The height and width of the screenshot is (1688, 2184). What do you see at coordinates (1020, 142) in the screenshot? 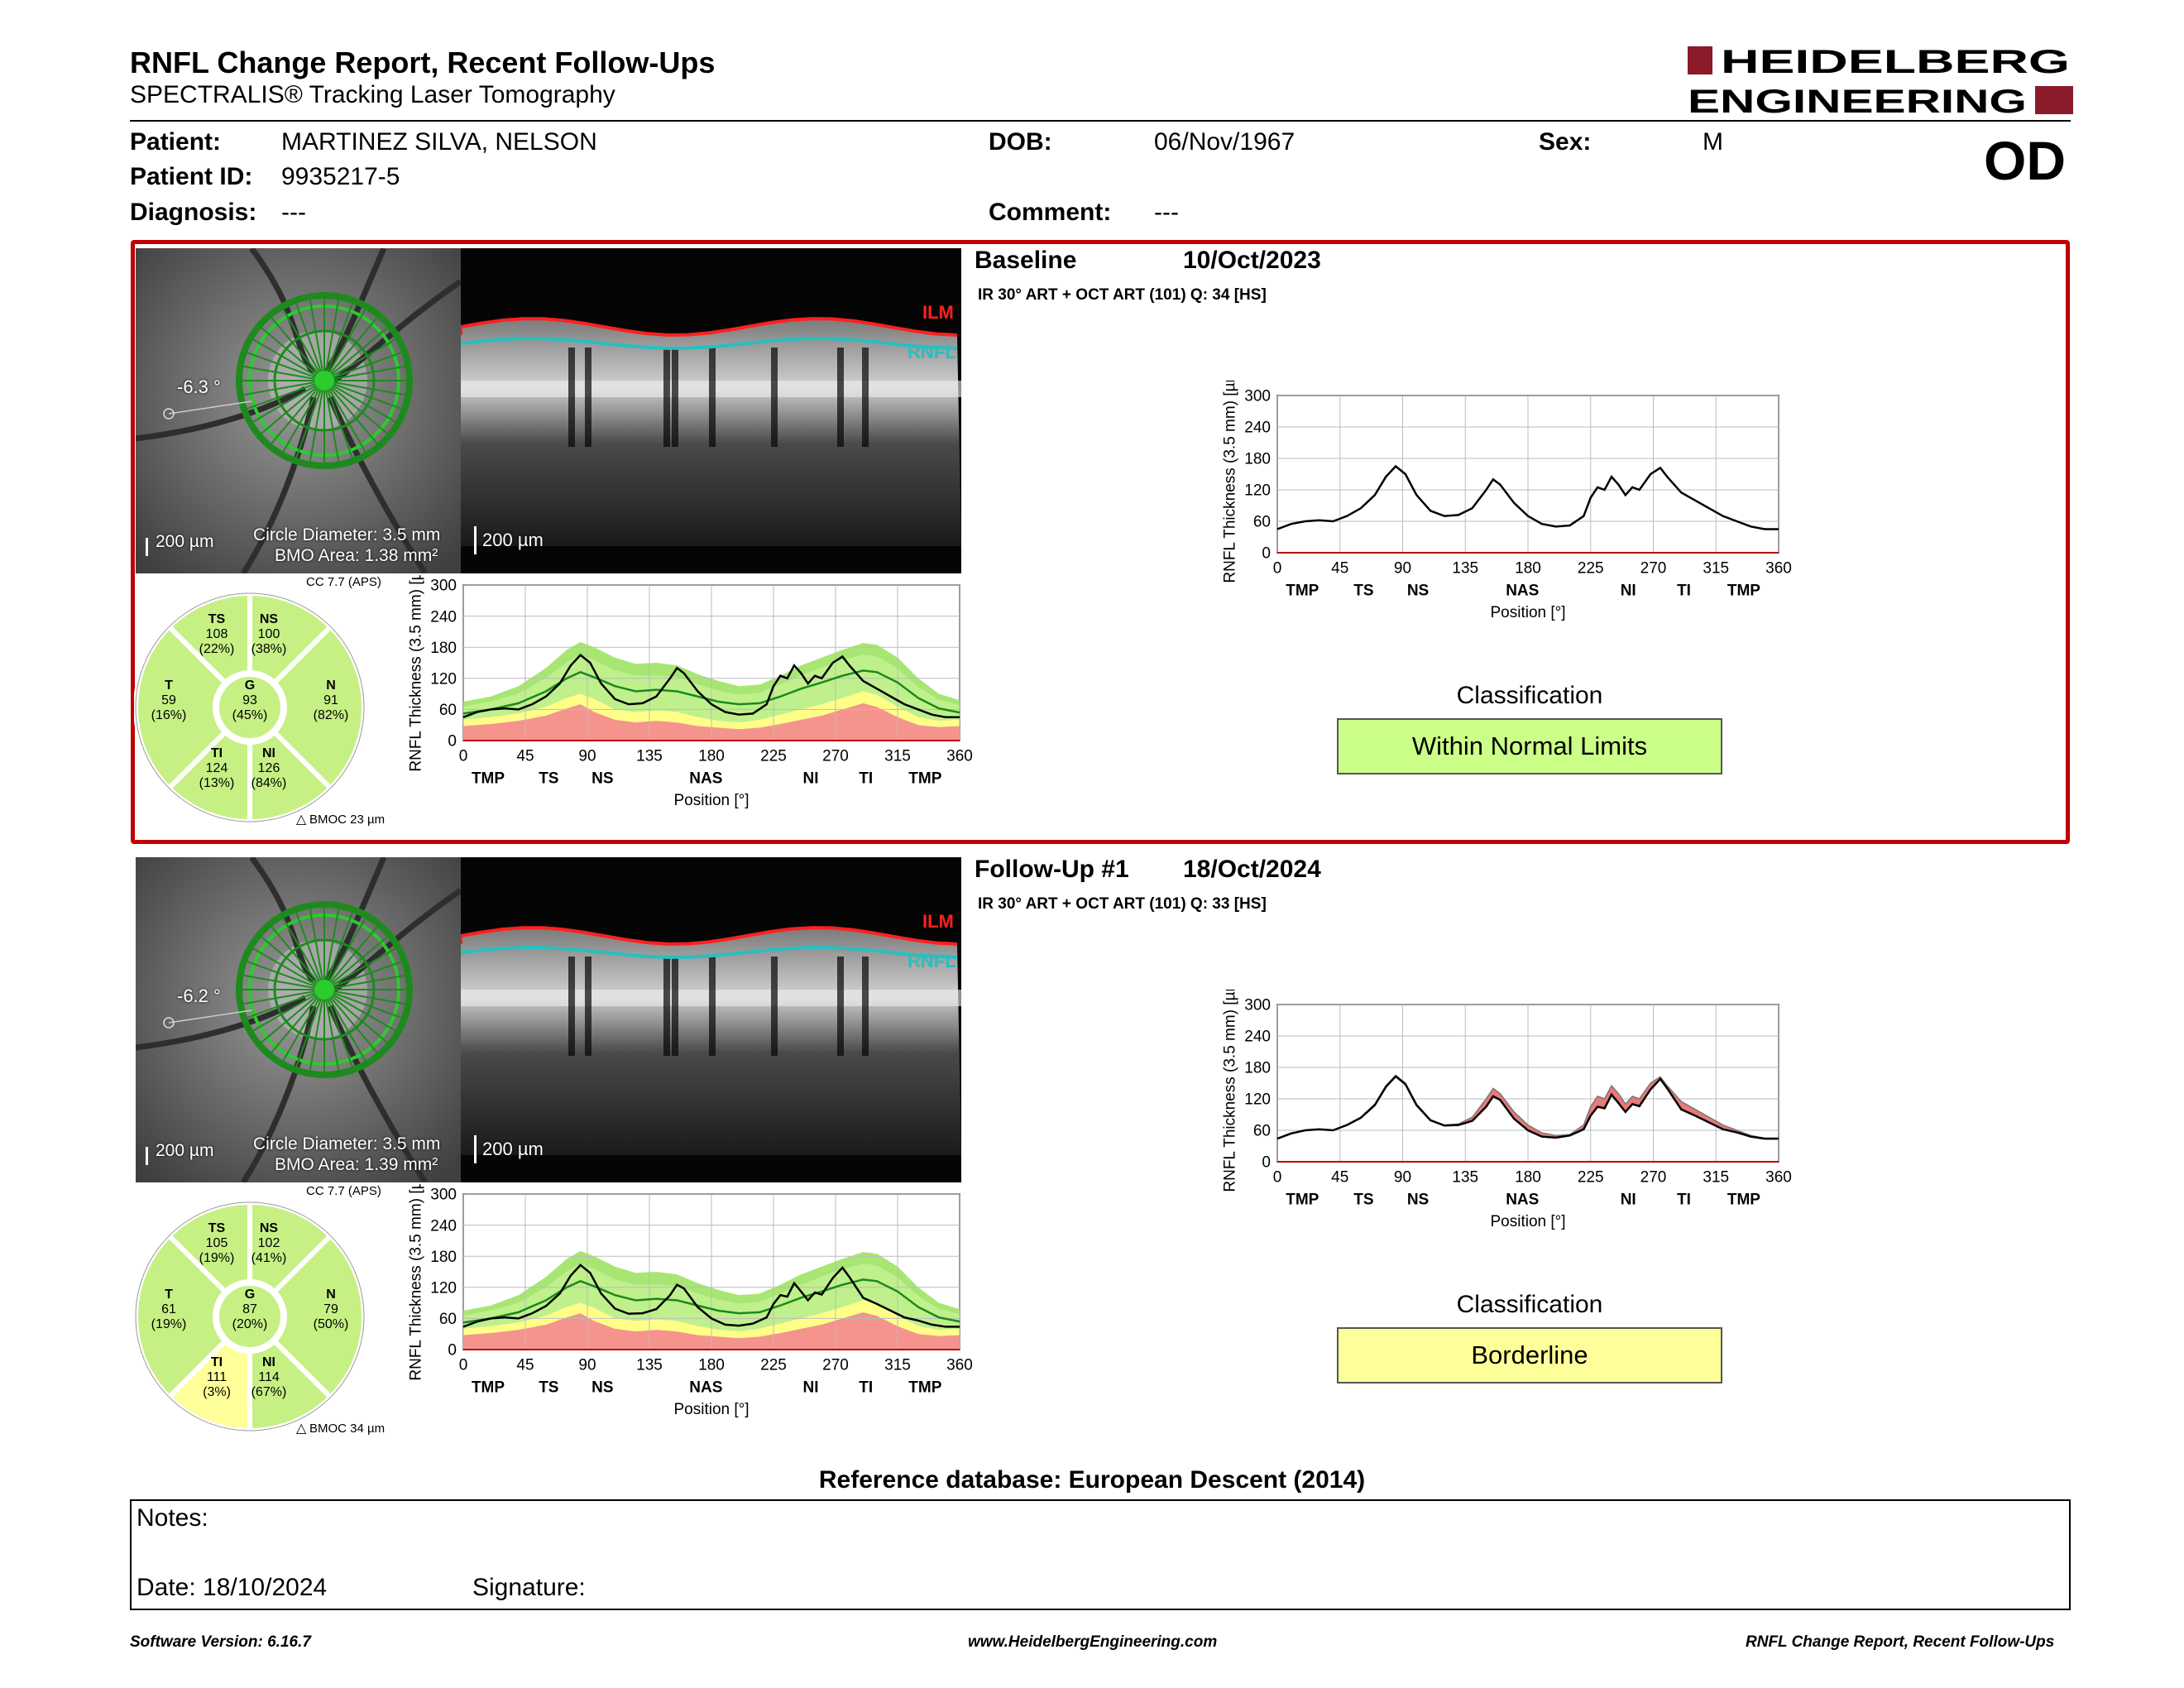
I see `dob-label: DOB:` at bounding box center [1020, 142].